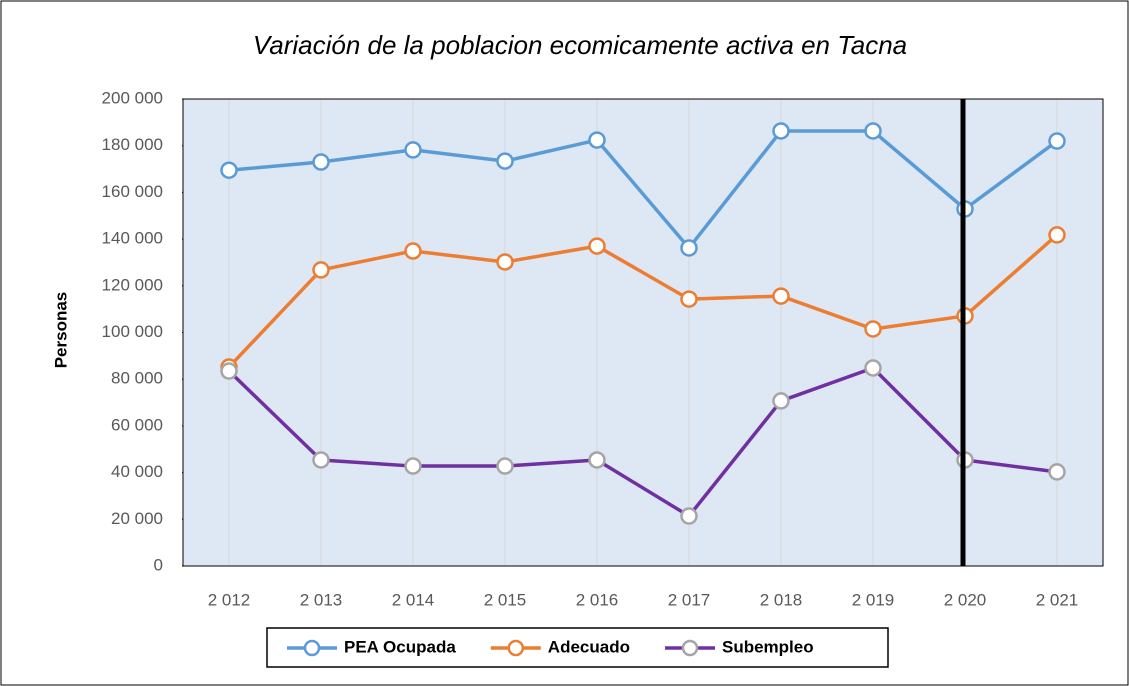 This screenshot has width=1129, height=686. Describe the element at coordinates (137, 378) in the screenshot. I see `y-tick-label: 80 000` at that location.